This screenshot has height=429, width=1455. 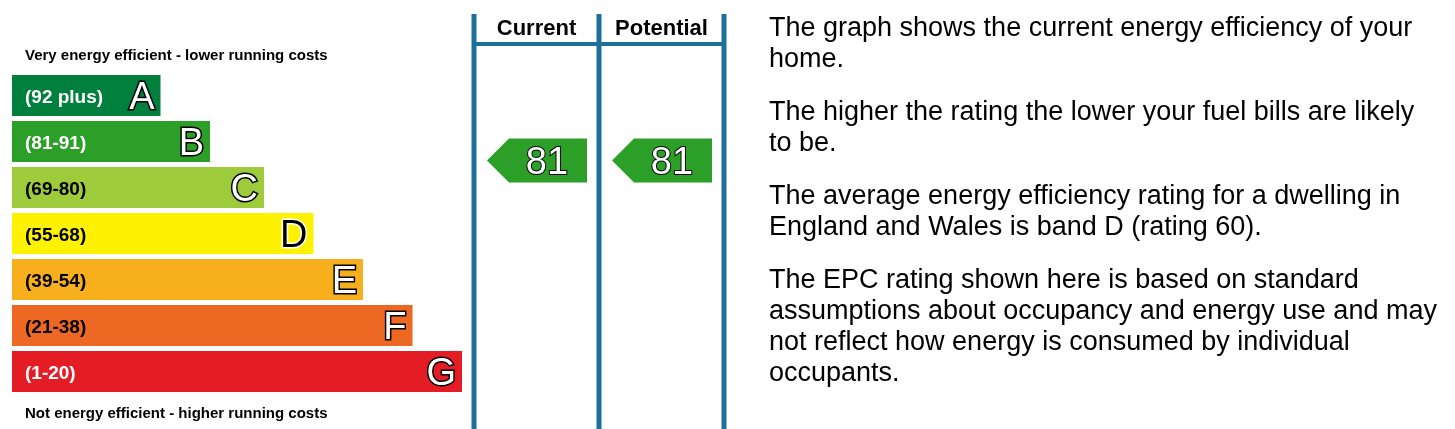 I want to click on y-tick-label: (55-68), so click(x=56, y=234).